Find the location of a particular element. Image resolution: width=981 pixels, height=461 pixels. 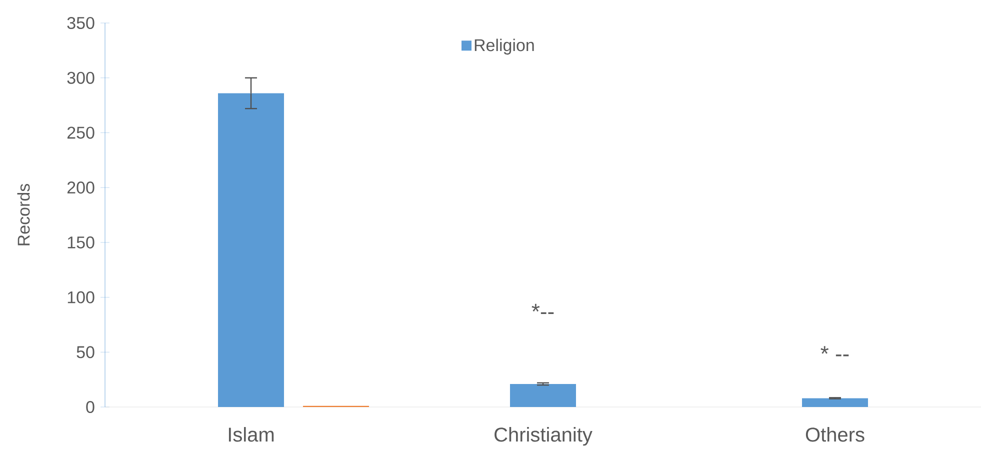

legend-label: Religion is located at coordinates (504, 46).